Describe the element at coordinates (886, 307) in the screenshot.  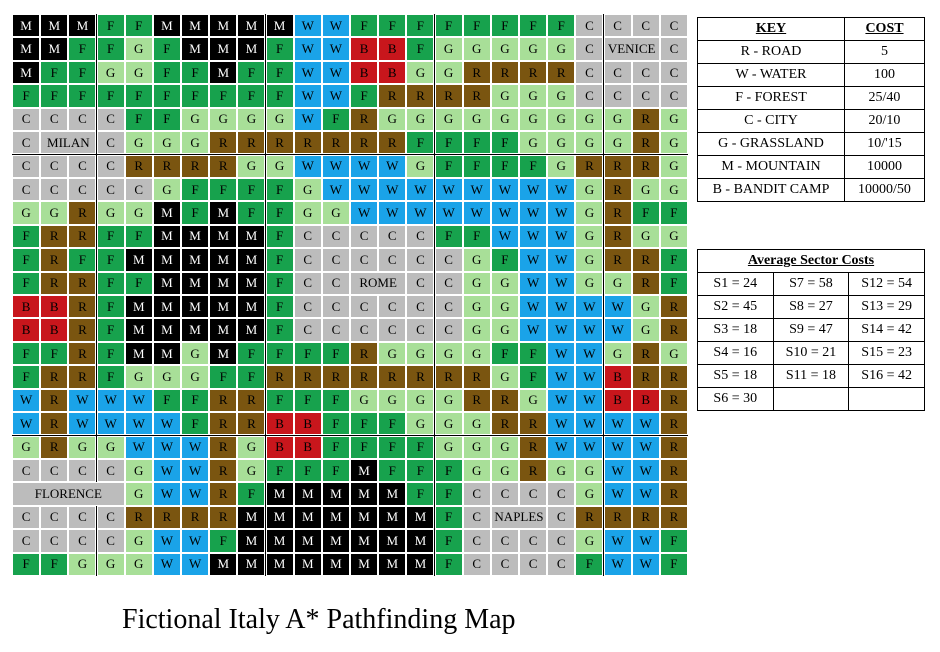
I see `sector-cost-cell: S13 = 29` at that location.